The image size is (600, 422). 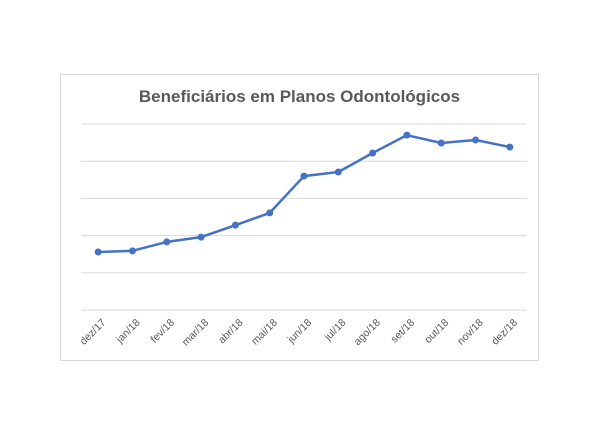 I want to click on x-tick-label: jul/18, so click(x=335, y=330).